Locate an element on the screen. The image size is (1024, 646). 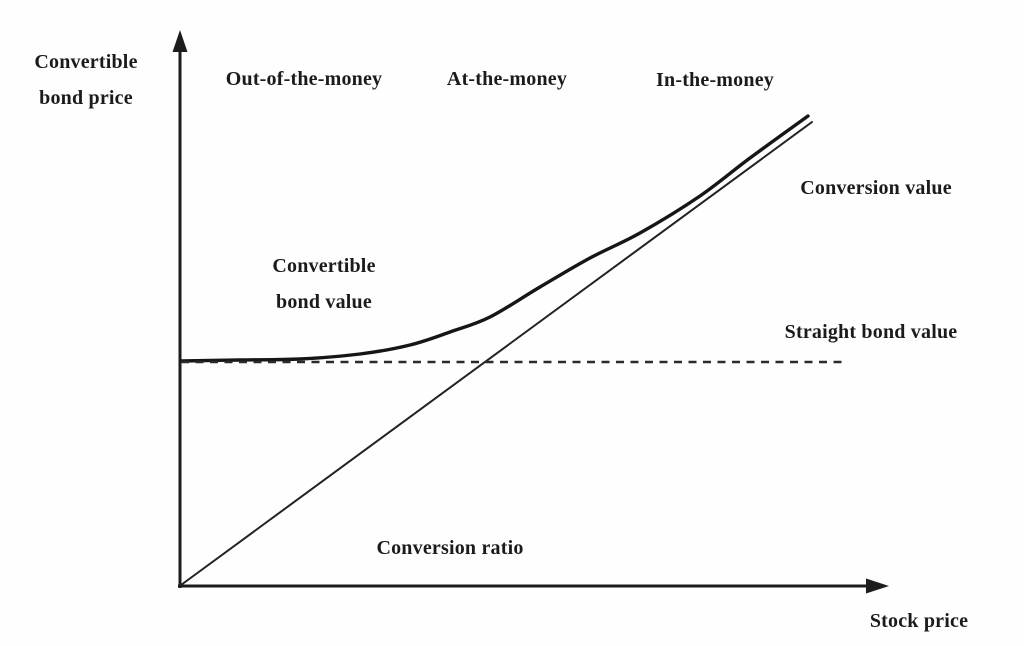
x-axis-title: Stock price is located at coordinates (919, 621).